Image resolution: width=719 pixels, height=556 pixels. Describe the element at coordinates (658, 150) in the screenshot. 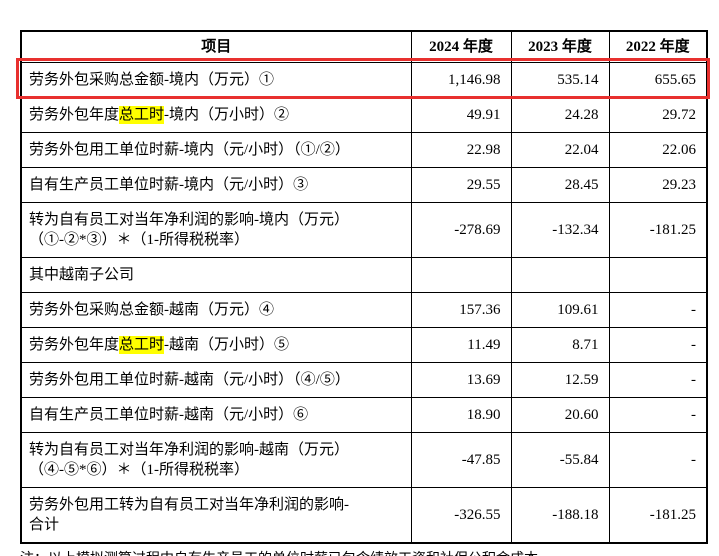

I see `value-2022: 22.06` at that location.